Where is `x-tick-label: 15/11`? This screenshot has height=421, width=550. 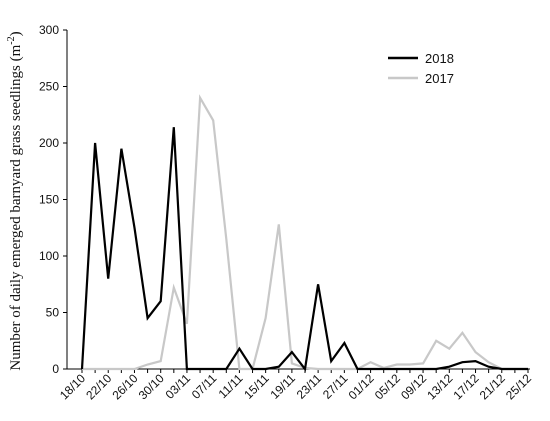 x-tick-label: 15/11 is located at coordinates (256, 386).